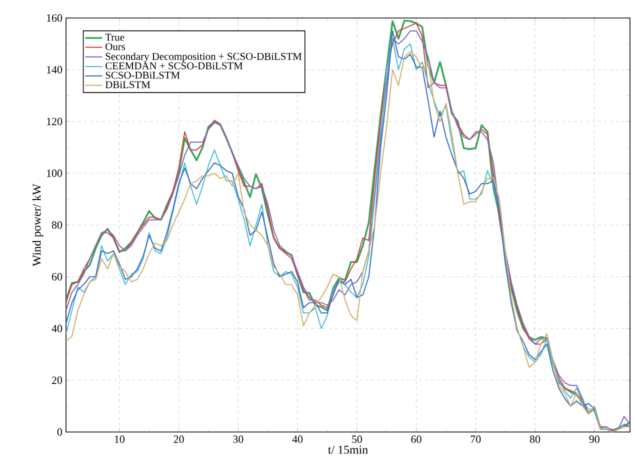 This screenshot has height=475, width=635. What do you see at coordinates (535, 439) in the screenshot?
I see `x-tick-label: 80` at bounding box center [535, 439].